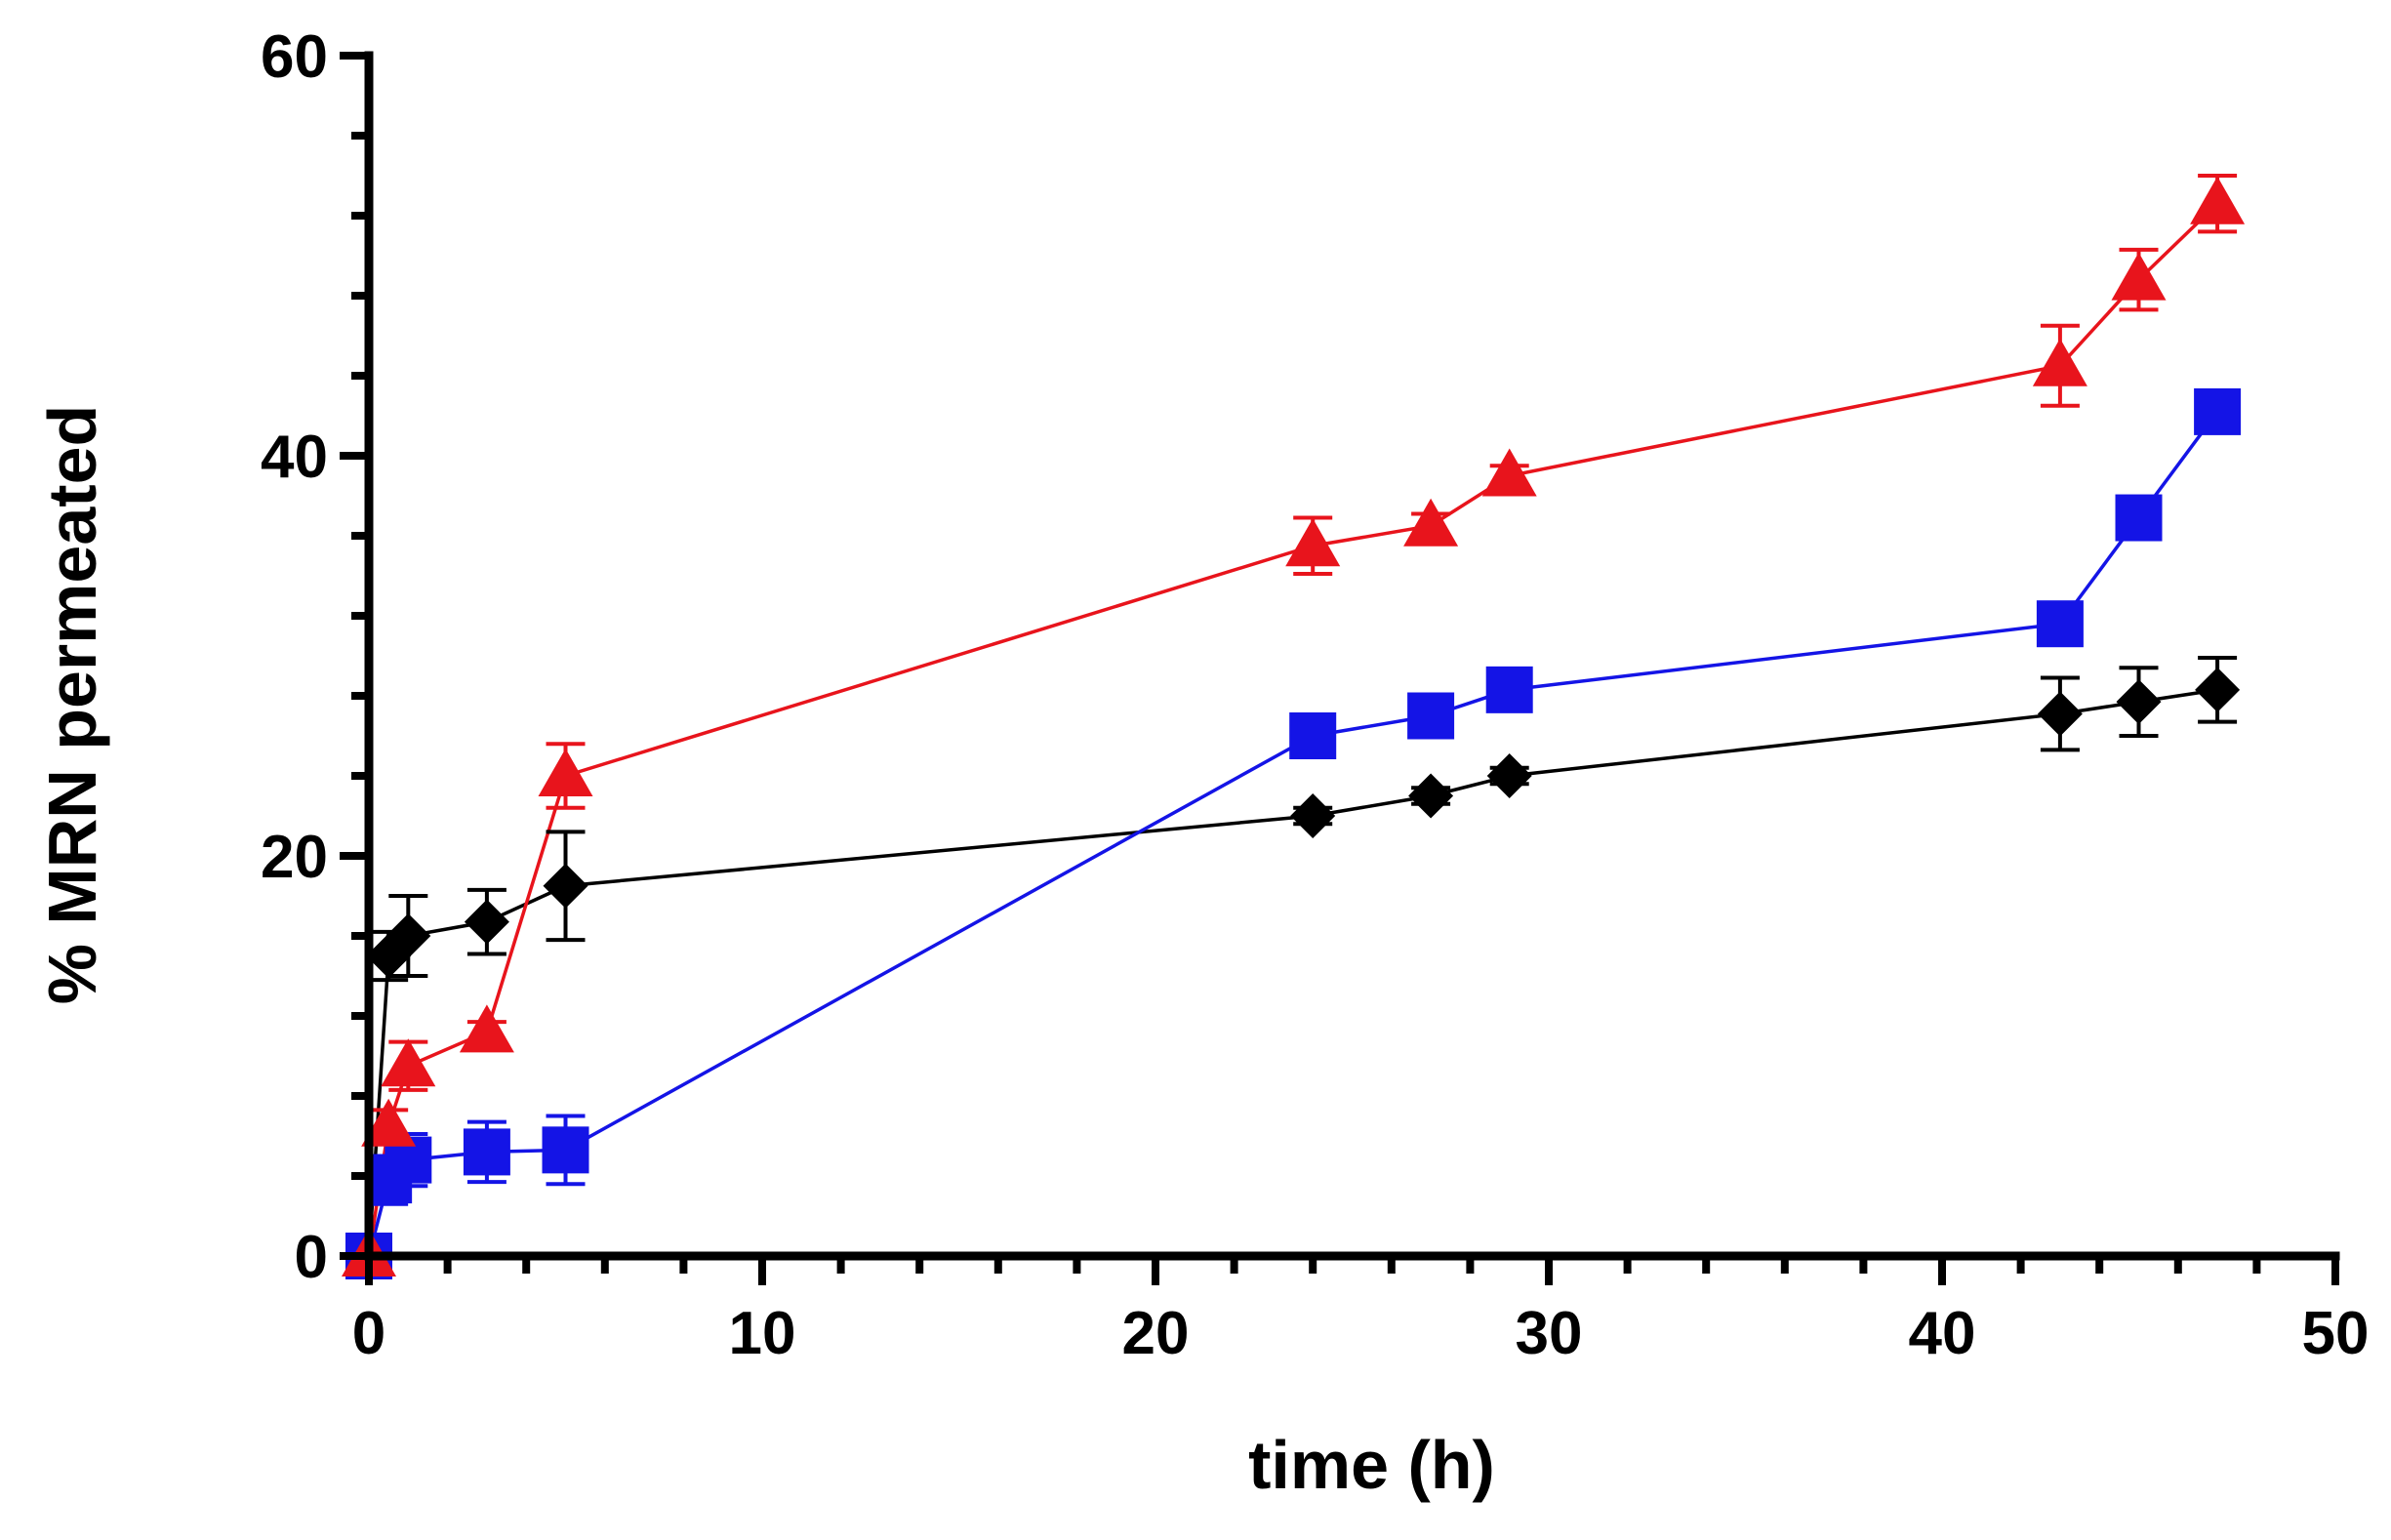 This screenshot has height=1540, width=2391. Describe the element at coordinates (368, 1333) in the screenshot. I see `x-tick-label: 0` at that location.